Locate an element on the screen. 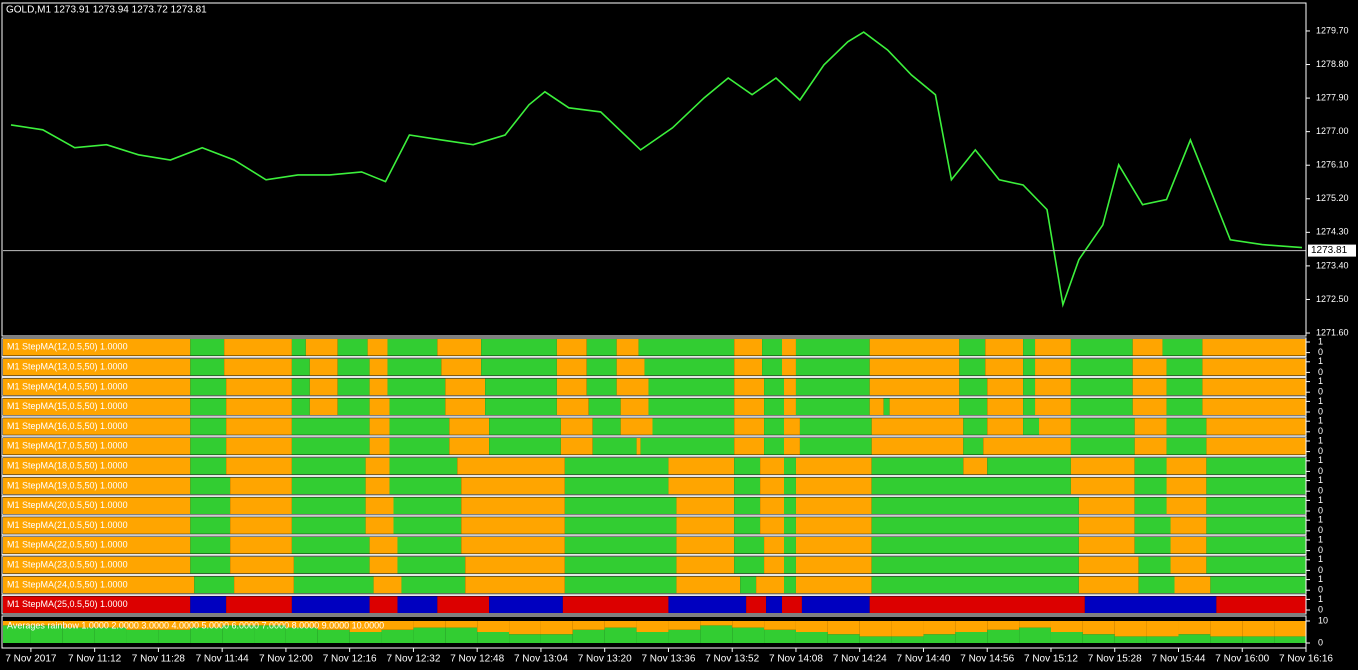 The width and height of the screenshot is (1358, 670). x-tick-label: 7 Nov 16:00 is located at coordinates (1242, 659).